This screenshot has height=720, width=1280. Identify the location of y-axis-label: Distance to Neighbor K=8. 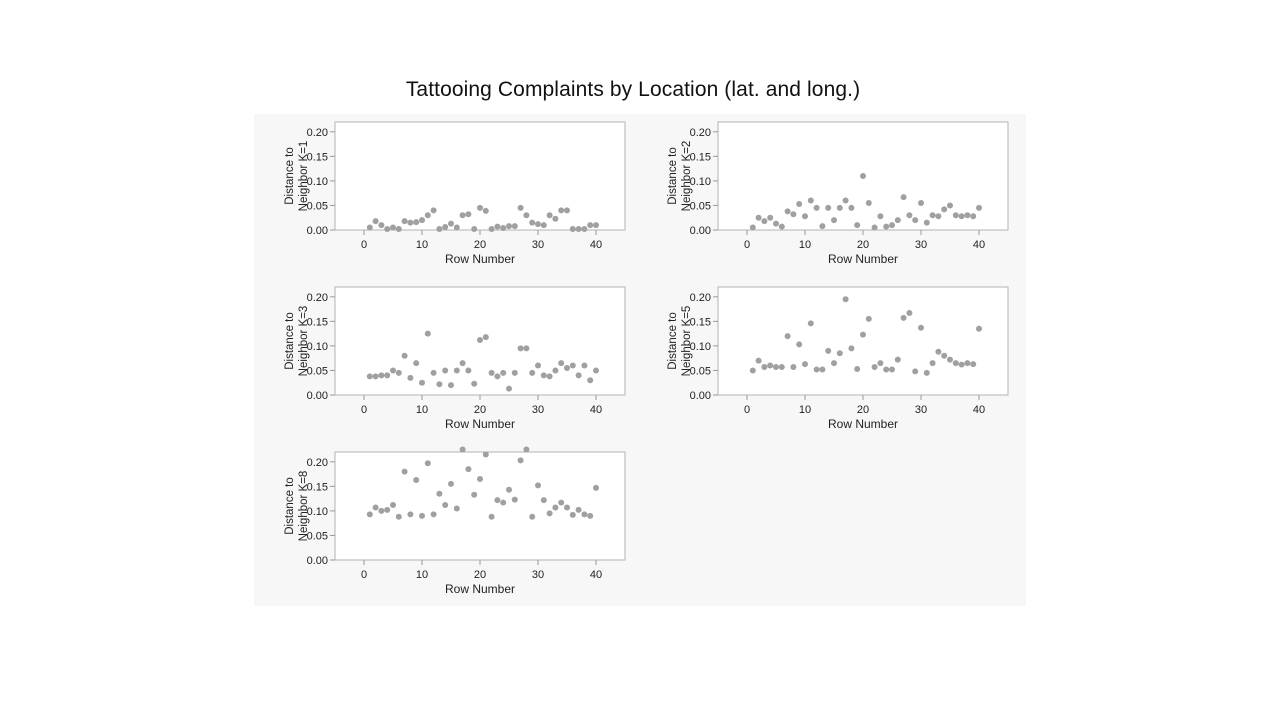
(297, 506).